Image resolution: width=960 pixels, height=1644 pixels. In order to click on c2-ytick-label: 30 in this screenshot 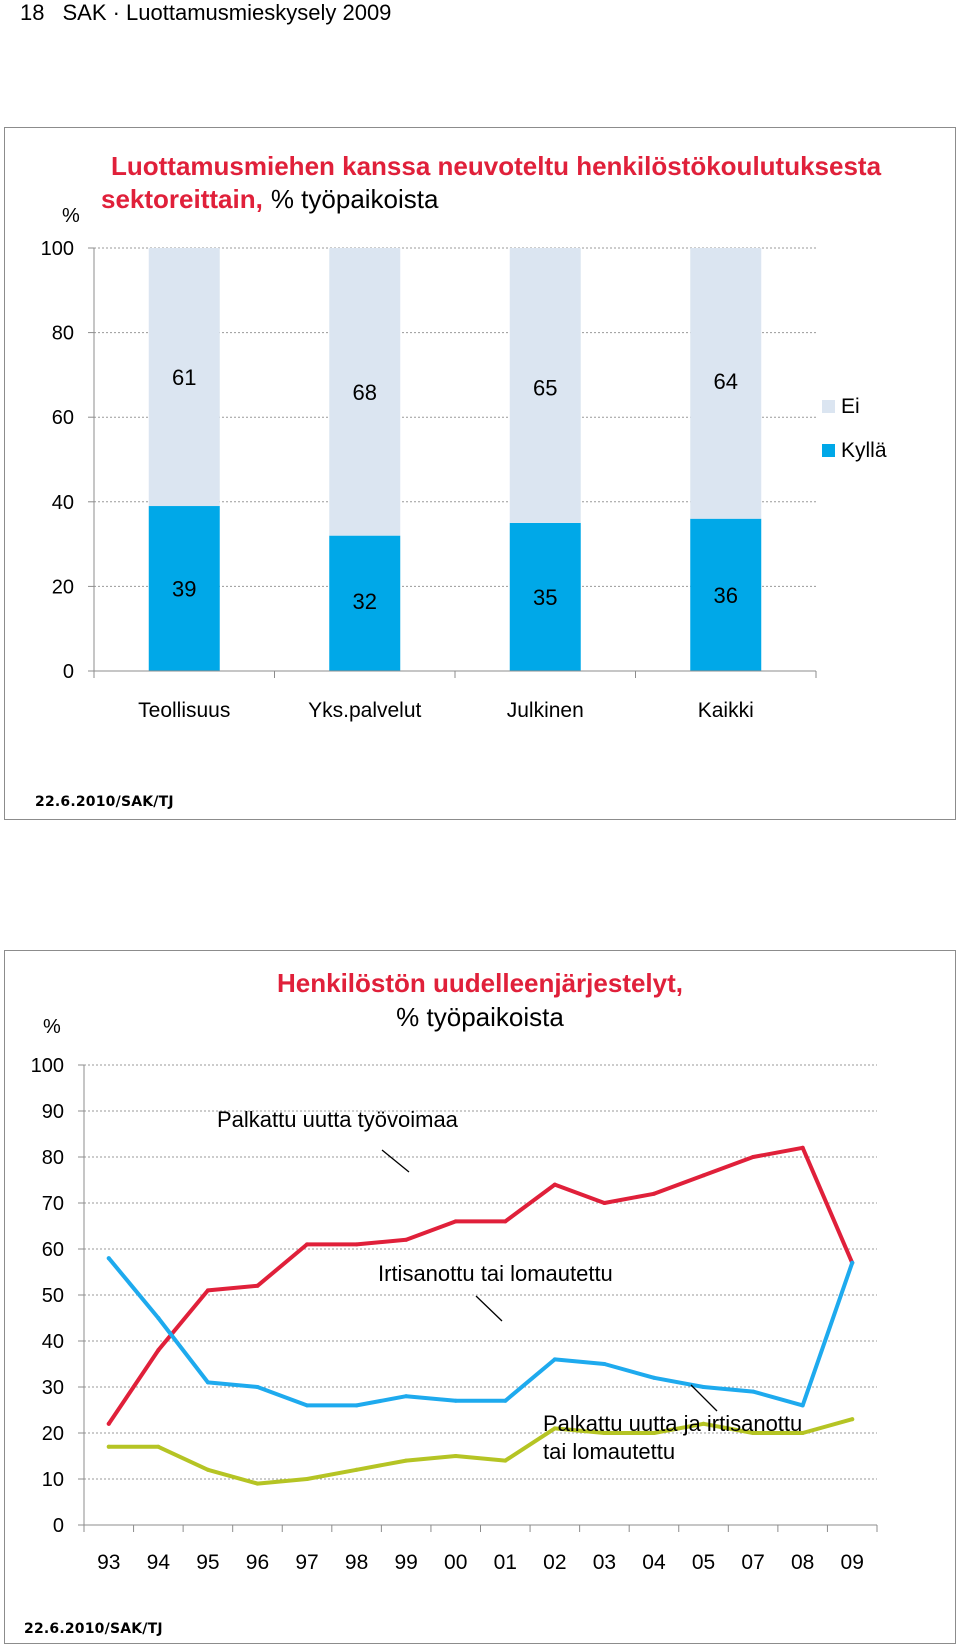, I will do `click(53, 1388)`.